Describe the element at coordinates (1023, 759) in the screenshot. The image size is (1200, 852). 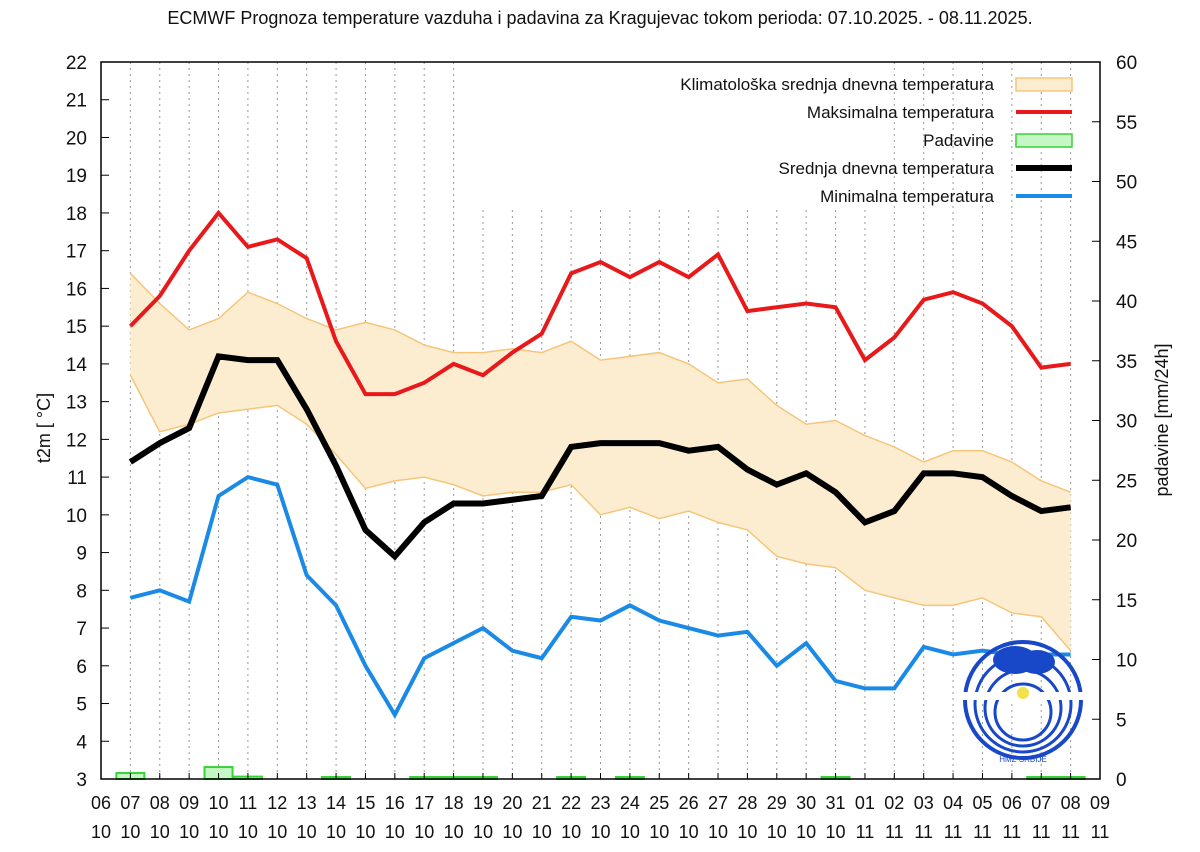
I see `svg-text: HMZ SRBIJE` at that location.